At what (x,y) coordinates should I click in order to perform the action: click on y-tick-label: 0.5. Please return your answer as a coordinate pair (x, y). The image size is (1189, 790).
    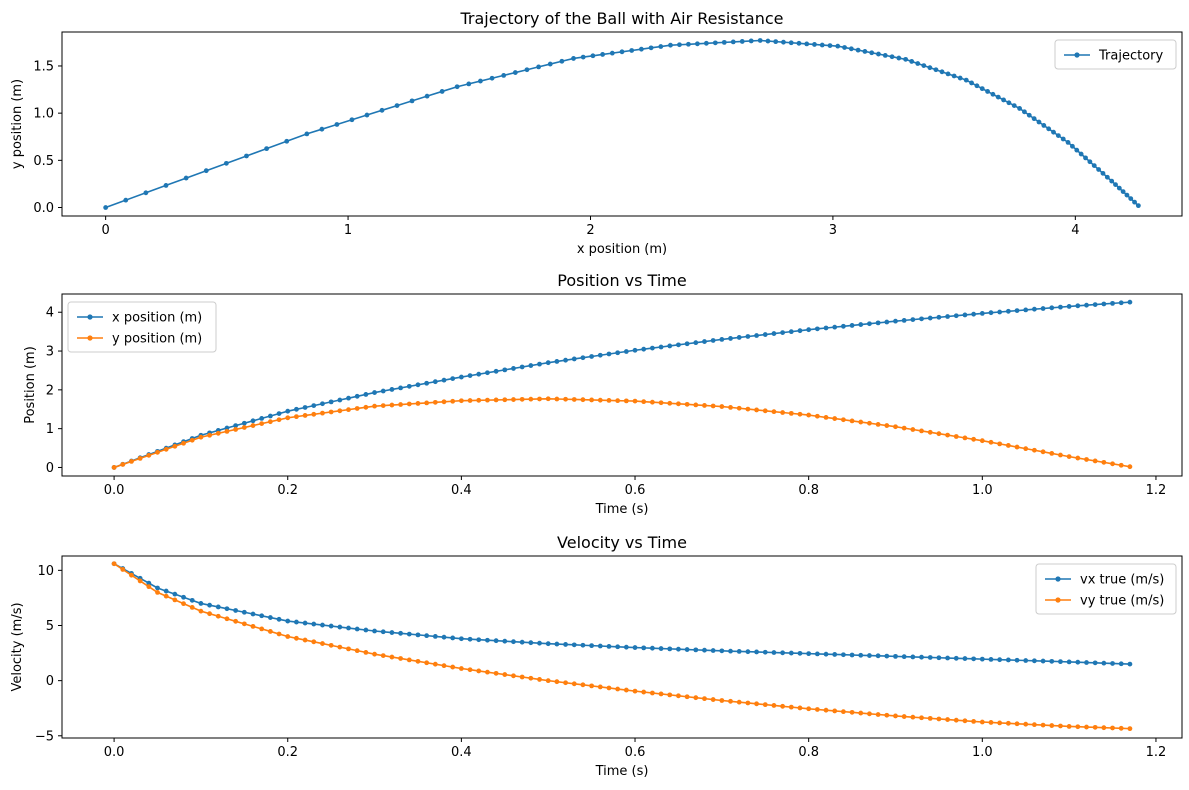
    Looking at the image, I should click on (43, 161).